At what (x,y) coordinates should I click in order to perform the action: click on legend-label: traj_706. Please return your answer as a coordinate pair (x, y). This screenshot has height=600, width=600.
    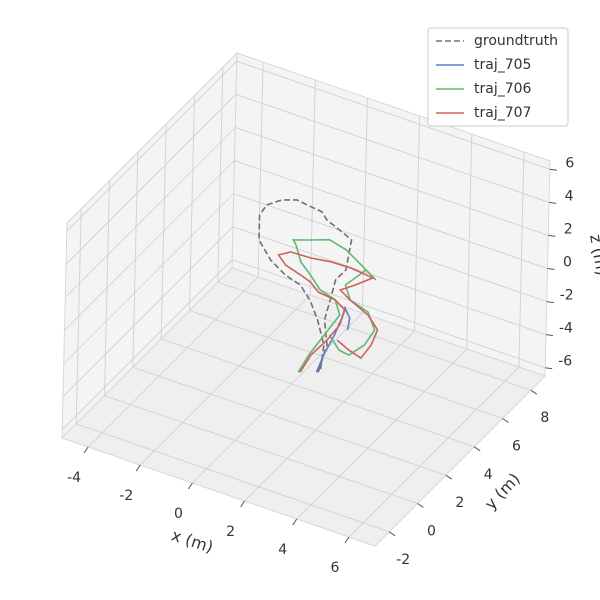
    Looking at the image, I should click on (503, 89).